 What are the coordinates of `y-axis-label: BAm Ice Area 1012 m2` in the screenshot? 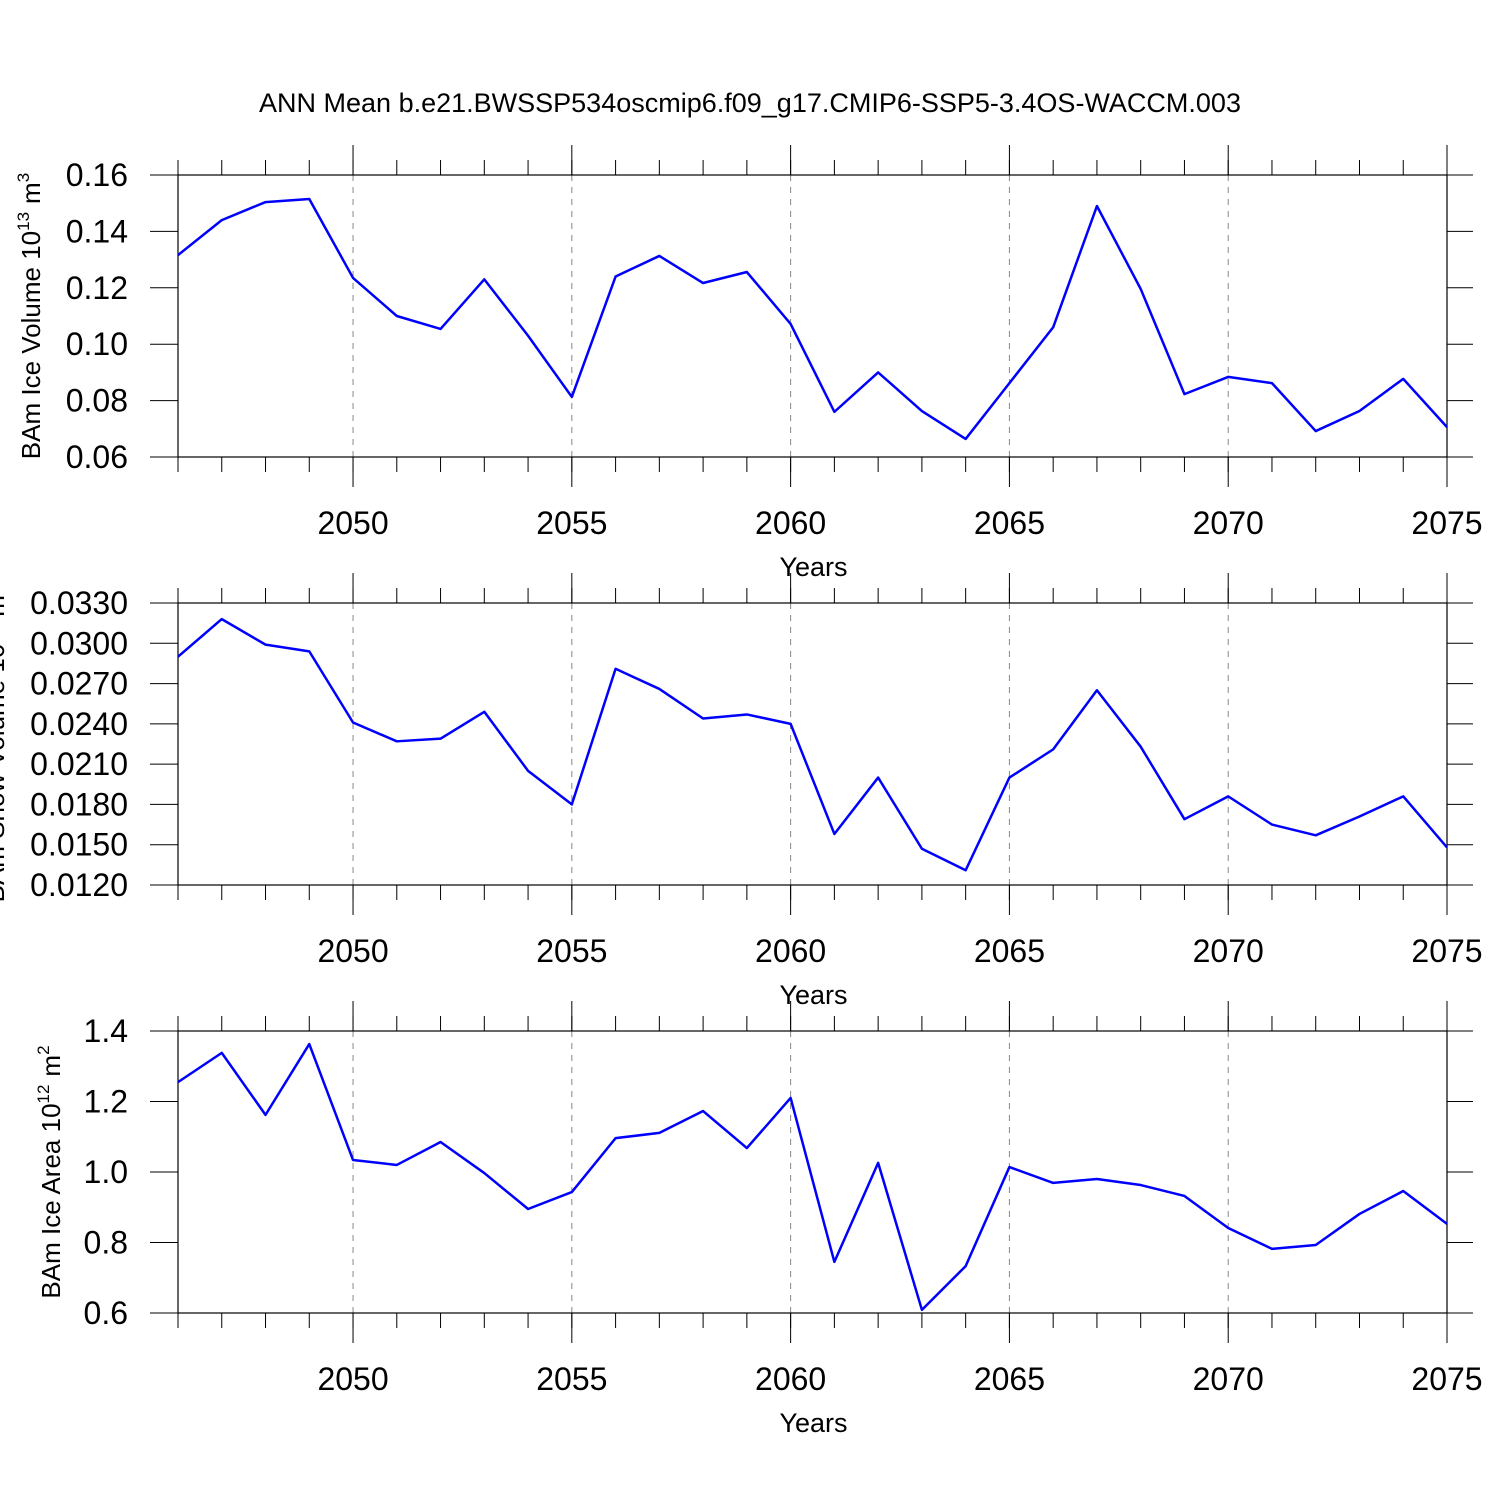 It's located at (50, 1171).